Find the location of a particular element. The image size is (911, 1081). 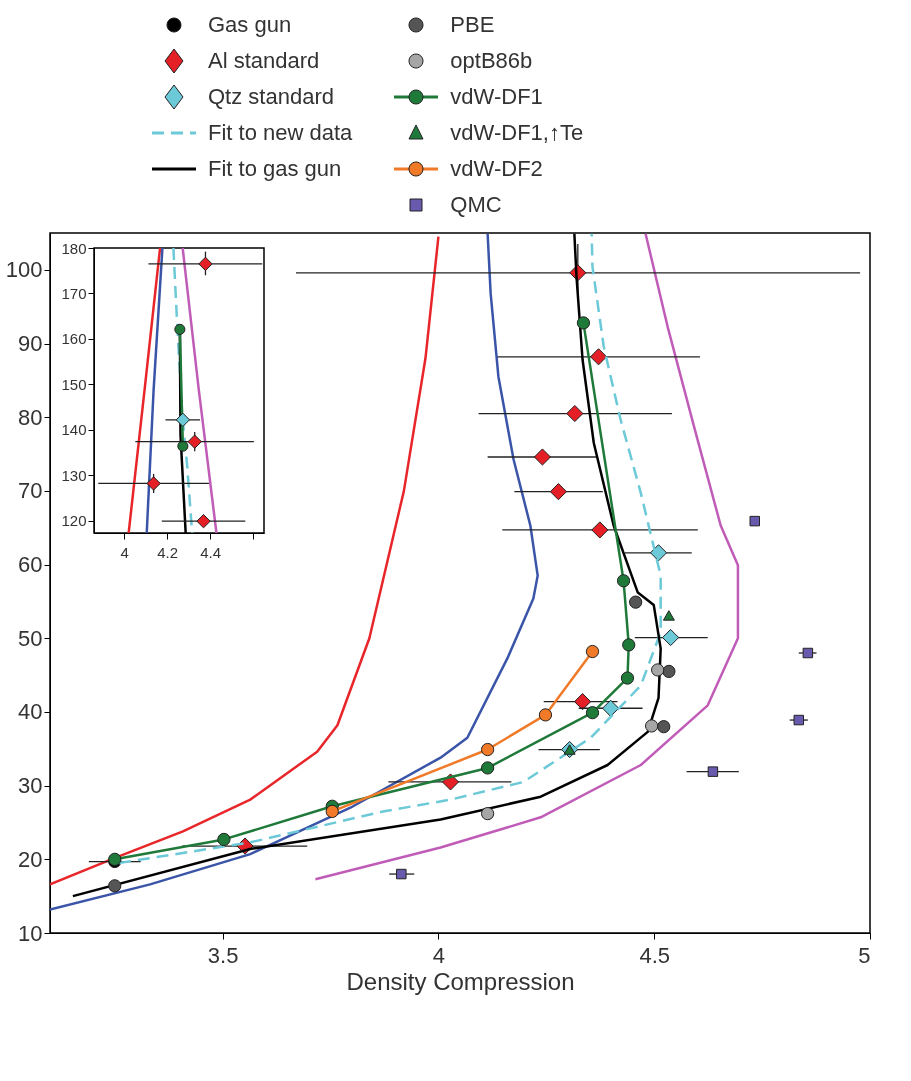

legend-label: PBE is located at coordinates (472, 25).